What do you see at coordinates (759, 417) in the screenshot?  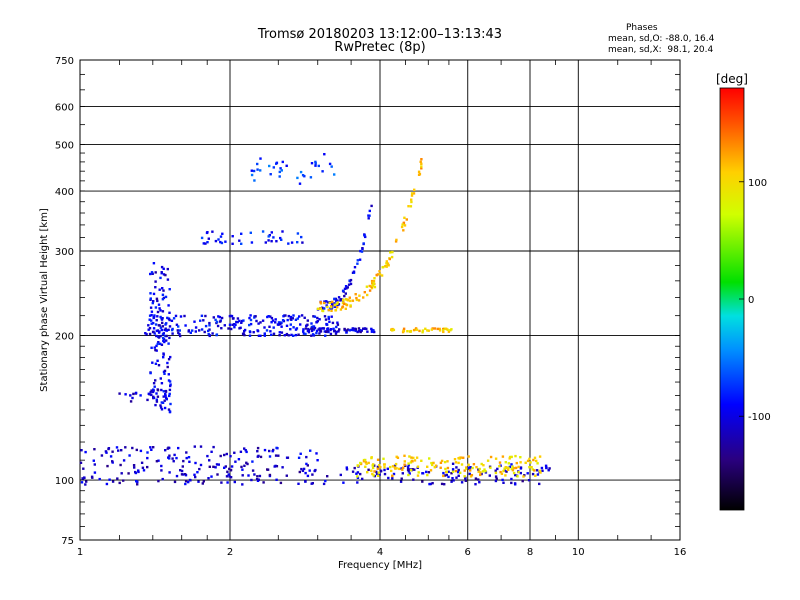 I see `colorbar-tick-label: -100` at bounding box center [759, 417].